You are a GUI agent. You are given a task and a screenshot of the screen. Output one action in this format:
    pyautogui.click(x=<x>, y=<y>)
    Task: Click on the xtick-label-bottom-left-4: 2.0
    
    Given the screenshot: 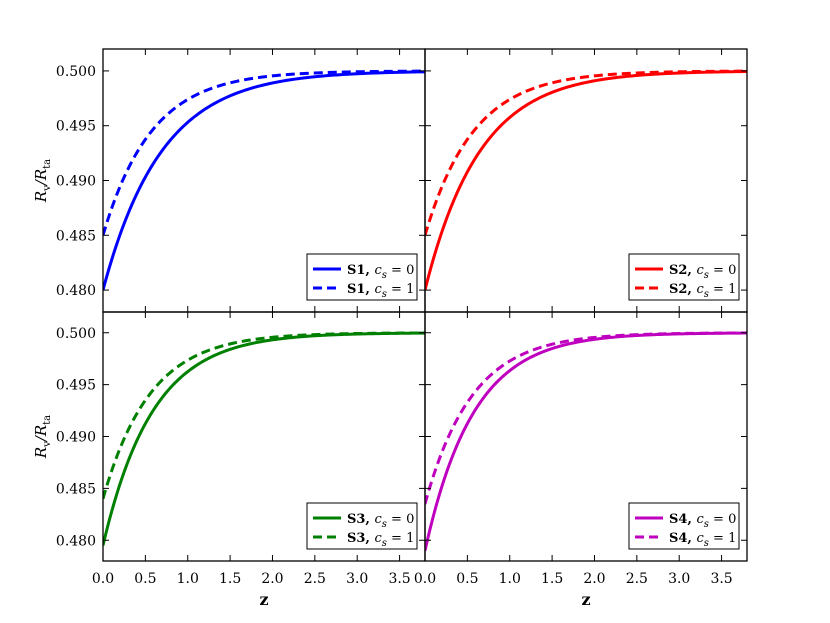 What is the action you would take?
    pyautogui.click(x=272, y=579)
    